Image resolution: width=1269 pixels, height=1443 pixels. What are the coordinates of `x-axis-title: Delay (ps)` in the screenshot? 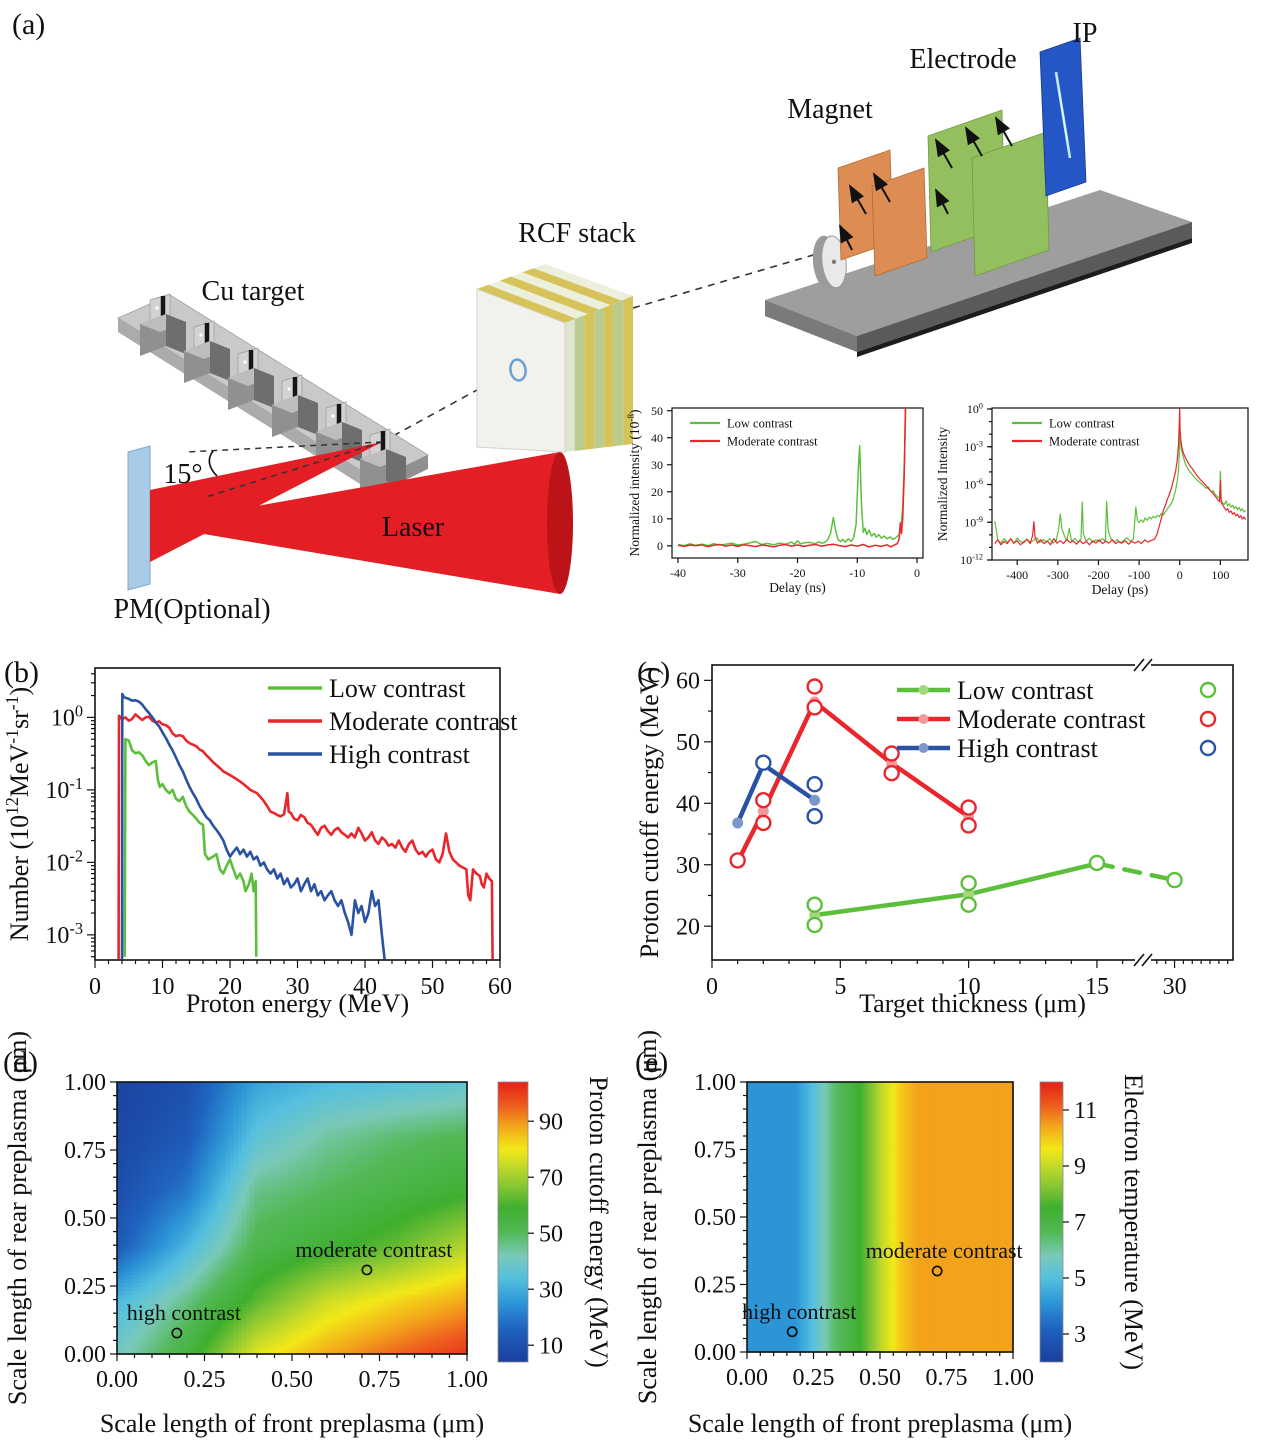 It's located at (1120, 589).